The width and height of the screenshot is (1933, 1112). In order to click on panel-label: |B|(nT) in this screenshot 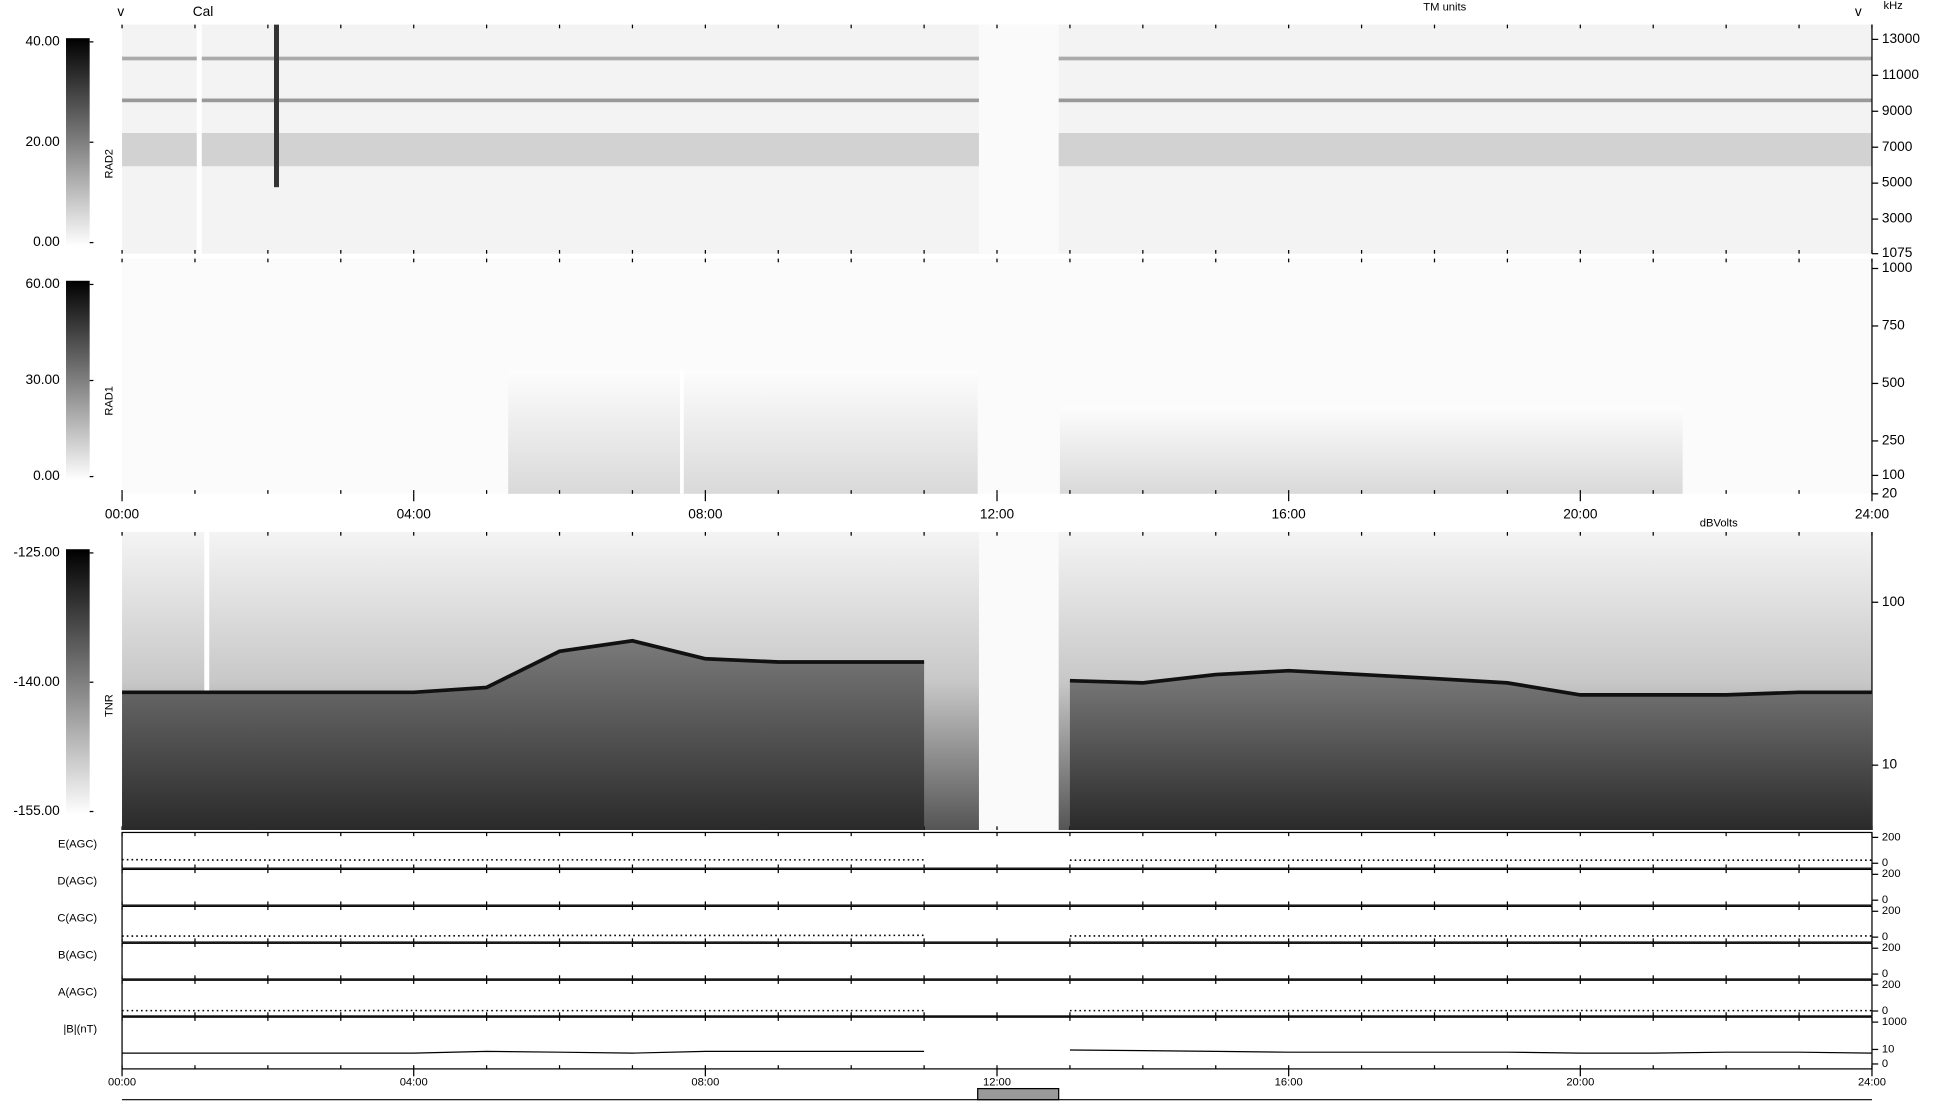, I will do `click(80, 1029)`.